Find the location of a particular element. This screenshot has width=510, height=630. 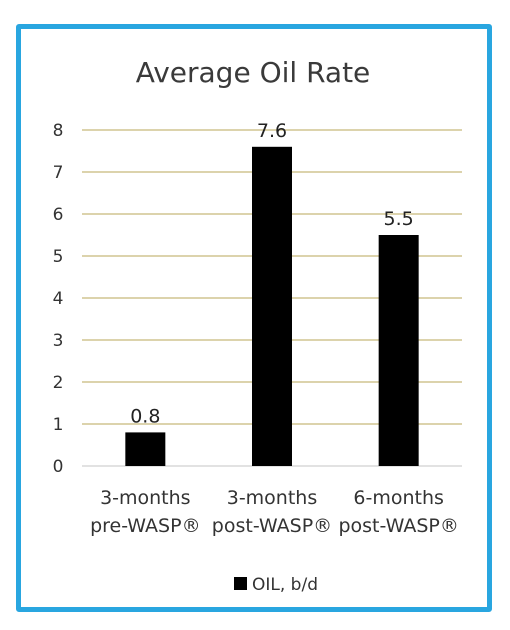

legend: OIL, b/d is located at coordinates (276, 585).